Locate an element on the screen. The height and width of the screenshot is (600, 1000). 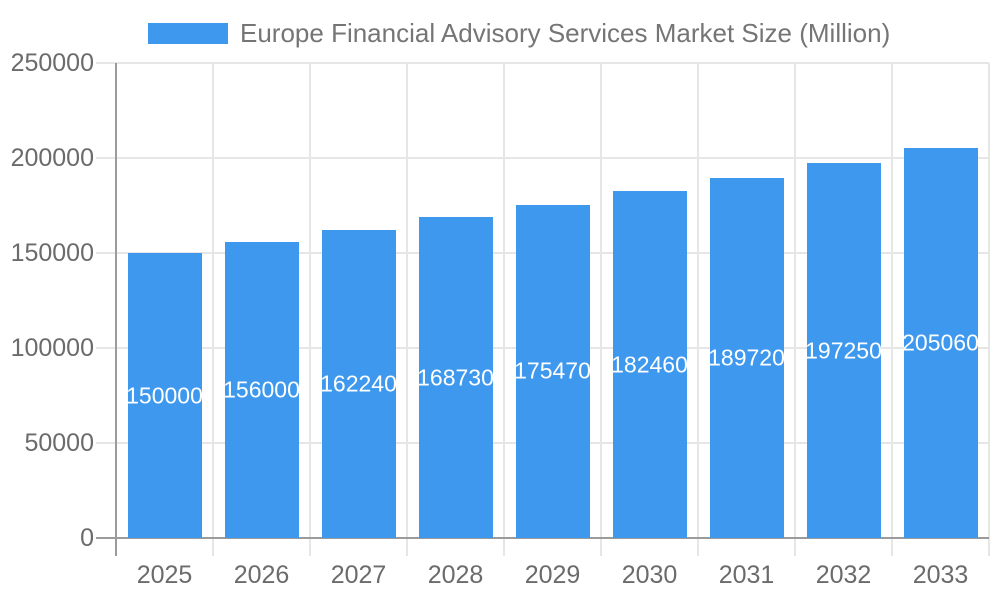
y-axis-tick-label: 50000 is located at coordinates (59, 443).